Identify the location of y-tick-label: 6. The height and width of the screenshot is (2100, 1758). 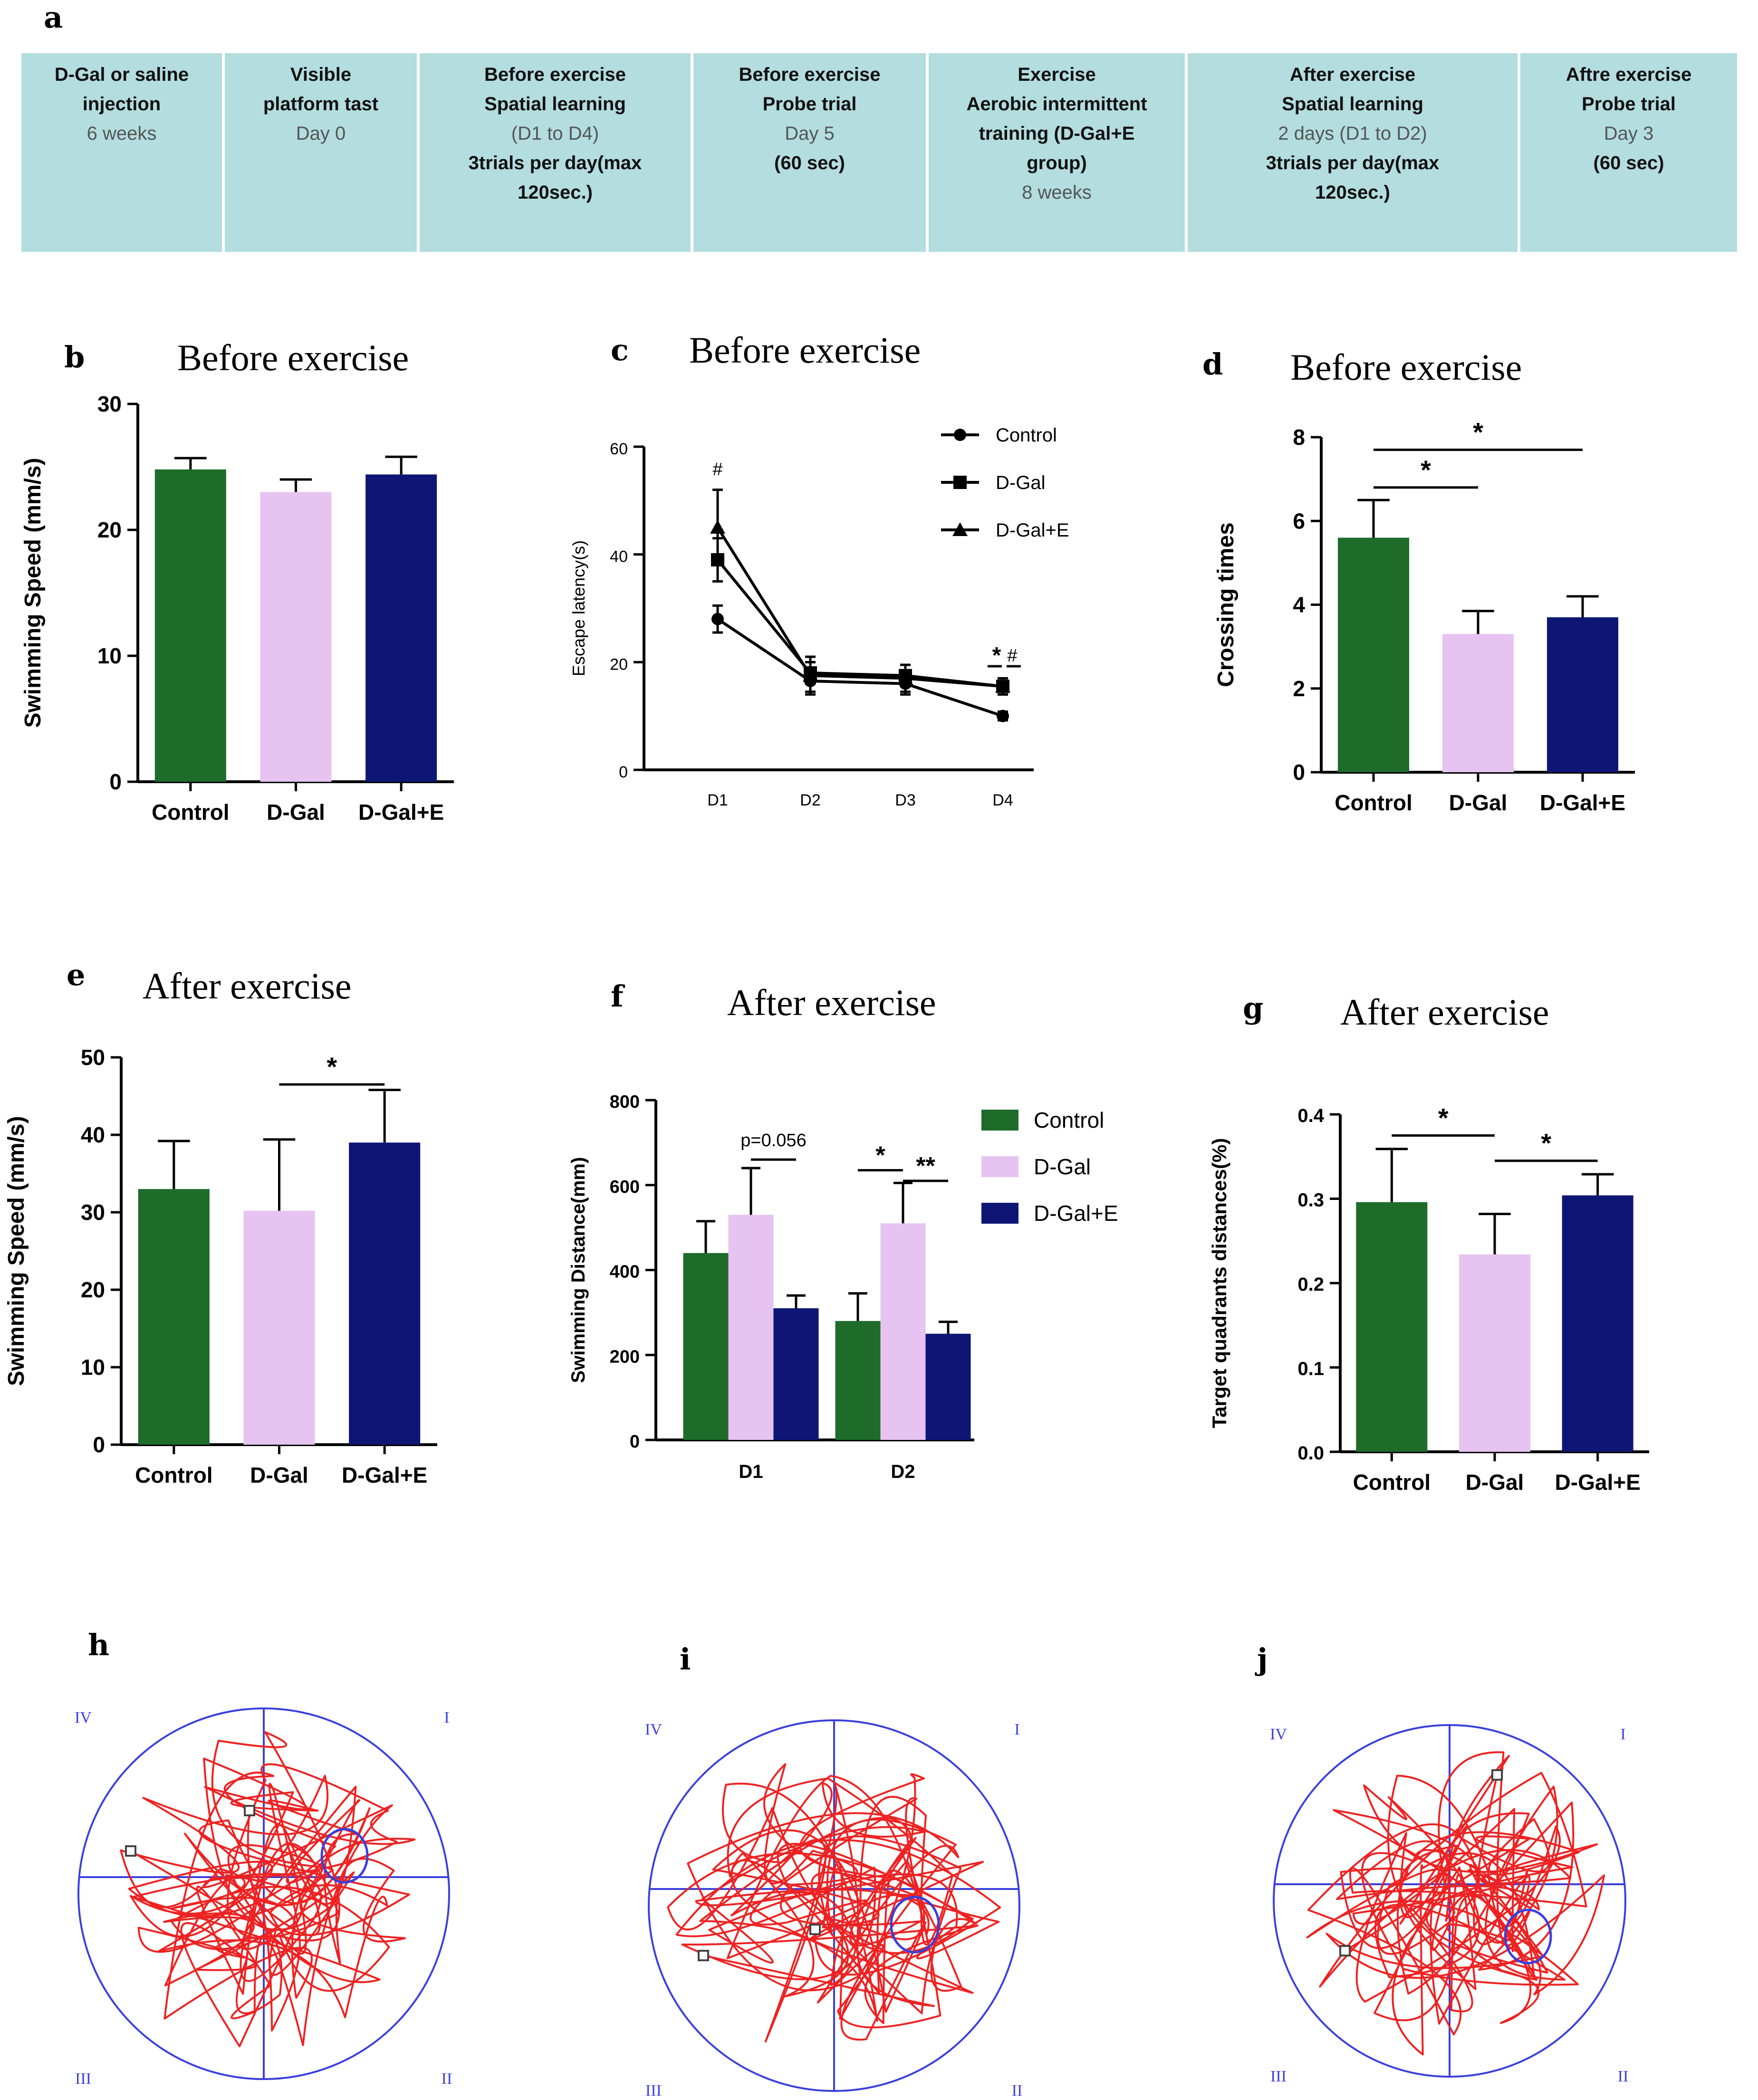
(1299, 520).